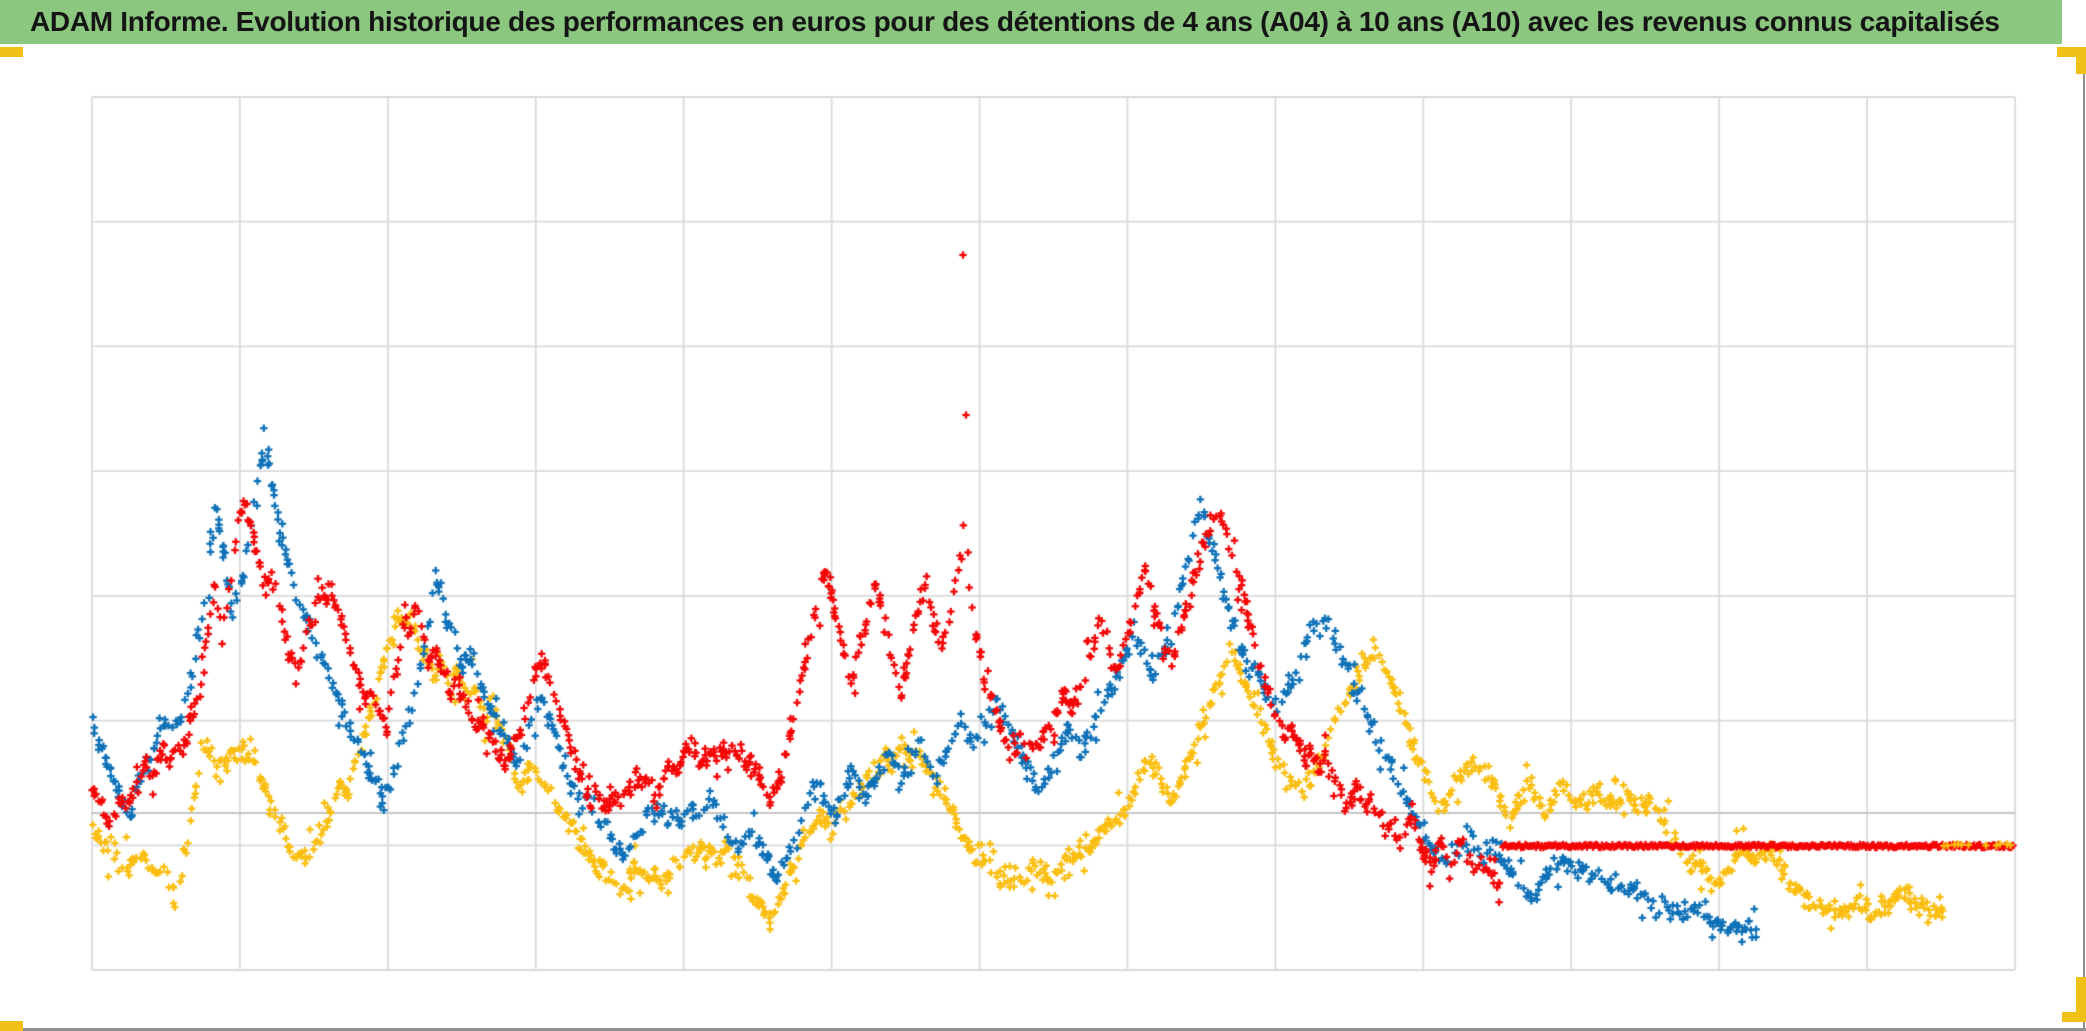  Describe the element at coordinates (1043, 1029) in the screenshot. I see `window-bottom-edge` at that location.